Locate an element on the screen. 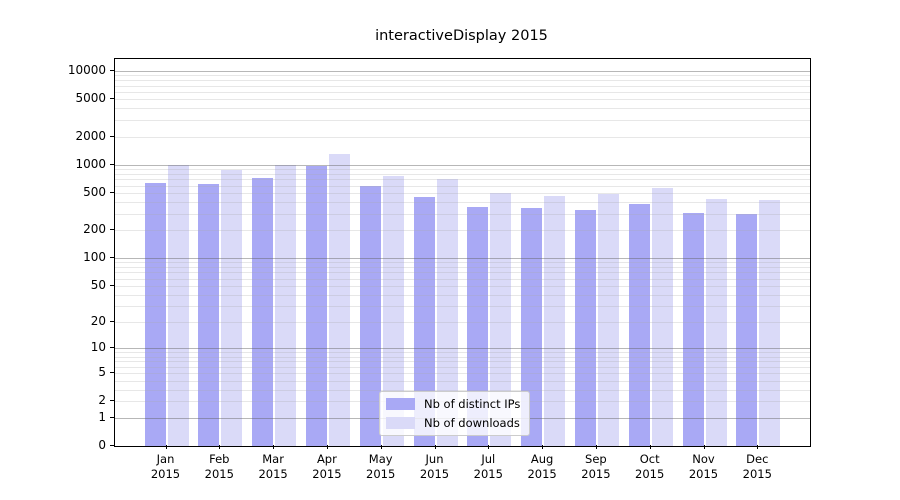  legend: Nb of distinct IPs Nb of downloads is located at coordinates (455, 413).